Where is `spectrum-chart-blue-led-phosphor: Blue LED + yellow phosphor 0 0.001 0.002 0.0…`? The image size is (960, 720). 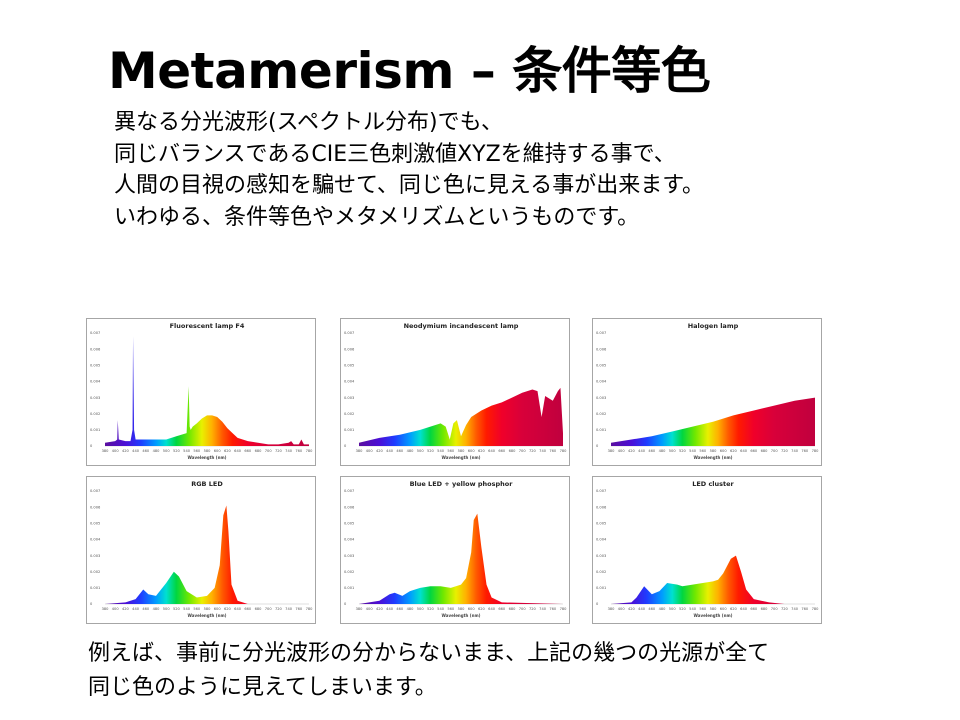
spectrum-chart-blue-led-phosphor: Blue LED + yellow phosphor 0 0.001 0.002 0.0… is located at coordinates (455, 550).